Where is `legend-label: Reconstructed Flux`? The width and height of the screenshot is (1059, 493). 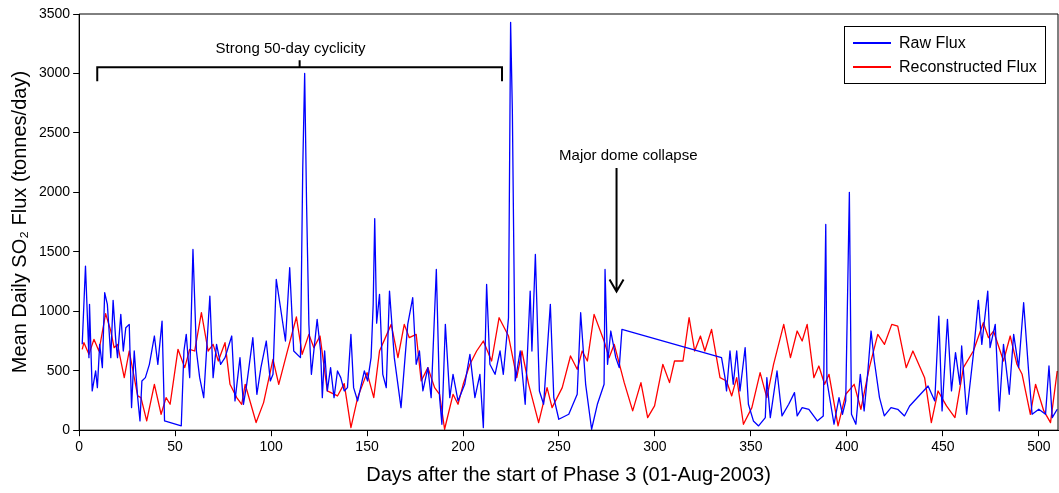 legend-label: Reconstructed Flux is located at coordinates (968, 67).